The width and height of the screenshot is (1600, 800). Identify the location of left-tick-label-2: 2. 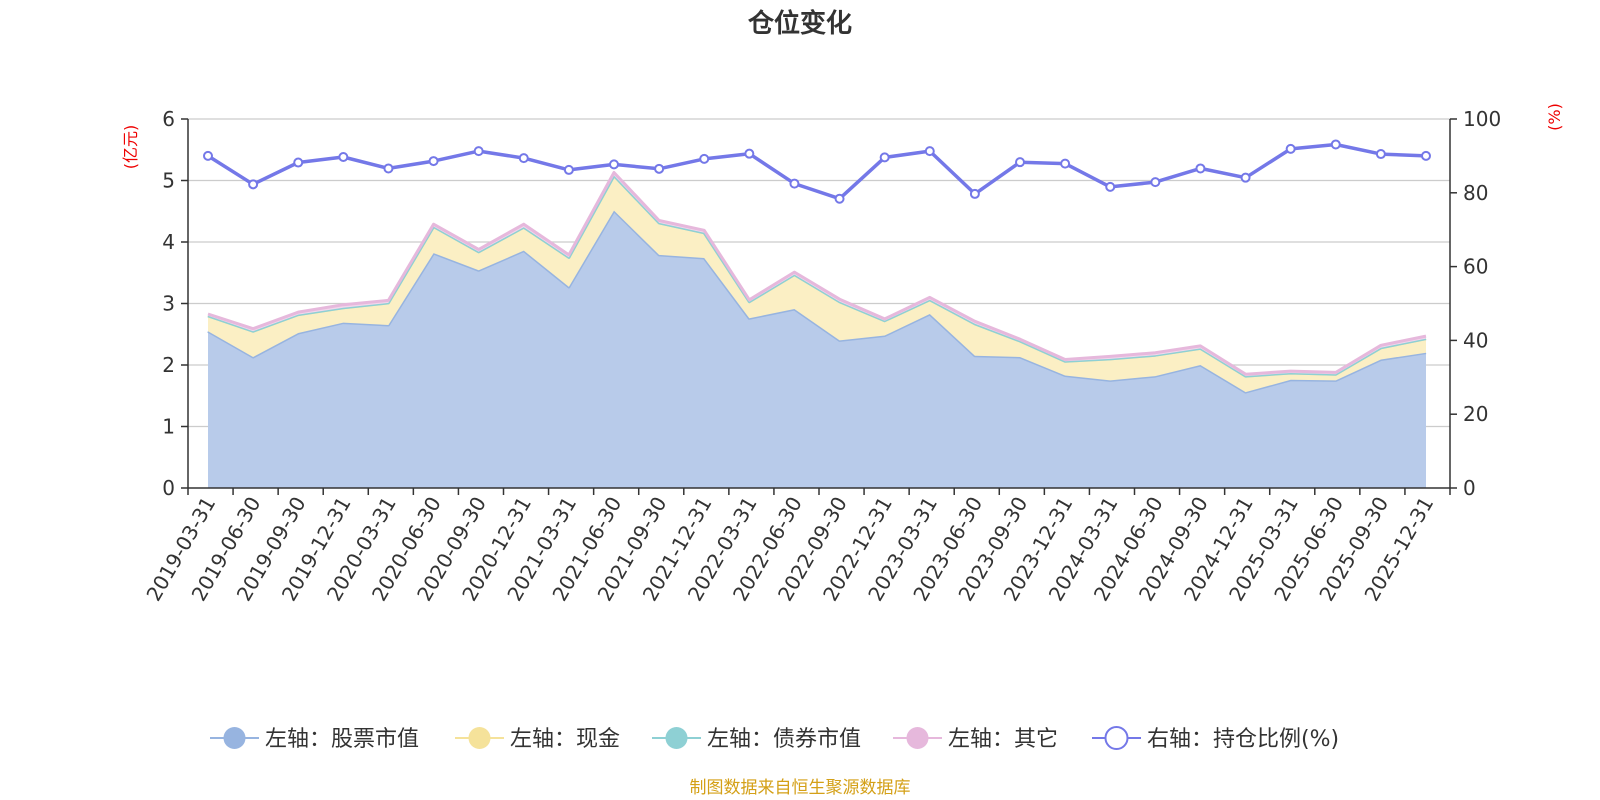
(168, 365).